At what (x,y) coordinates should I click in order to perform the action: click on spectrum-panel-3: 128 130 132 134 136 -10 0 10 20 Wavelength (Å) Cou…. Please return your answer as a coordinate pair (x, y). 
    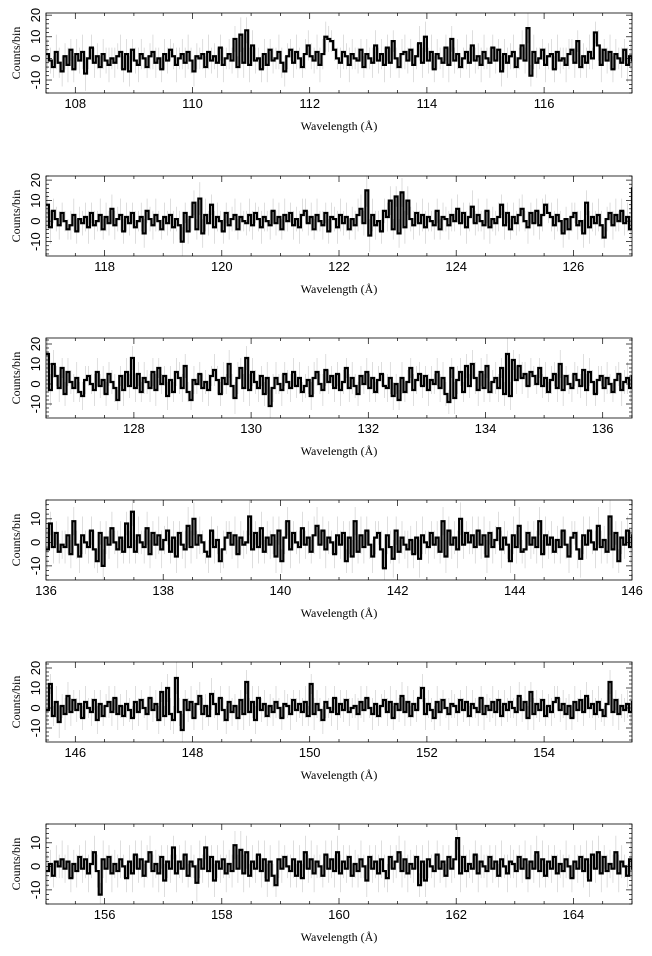
    Looking at the image, I should click on (321, 397).